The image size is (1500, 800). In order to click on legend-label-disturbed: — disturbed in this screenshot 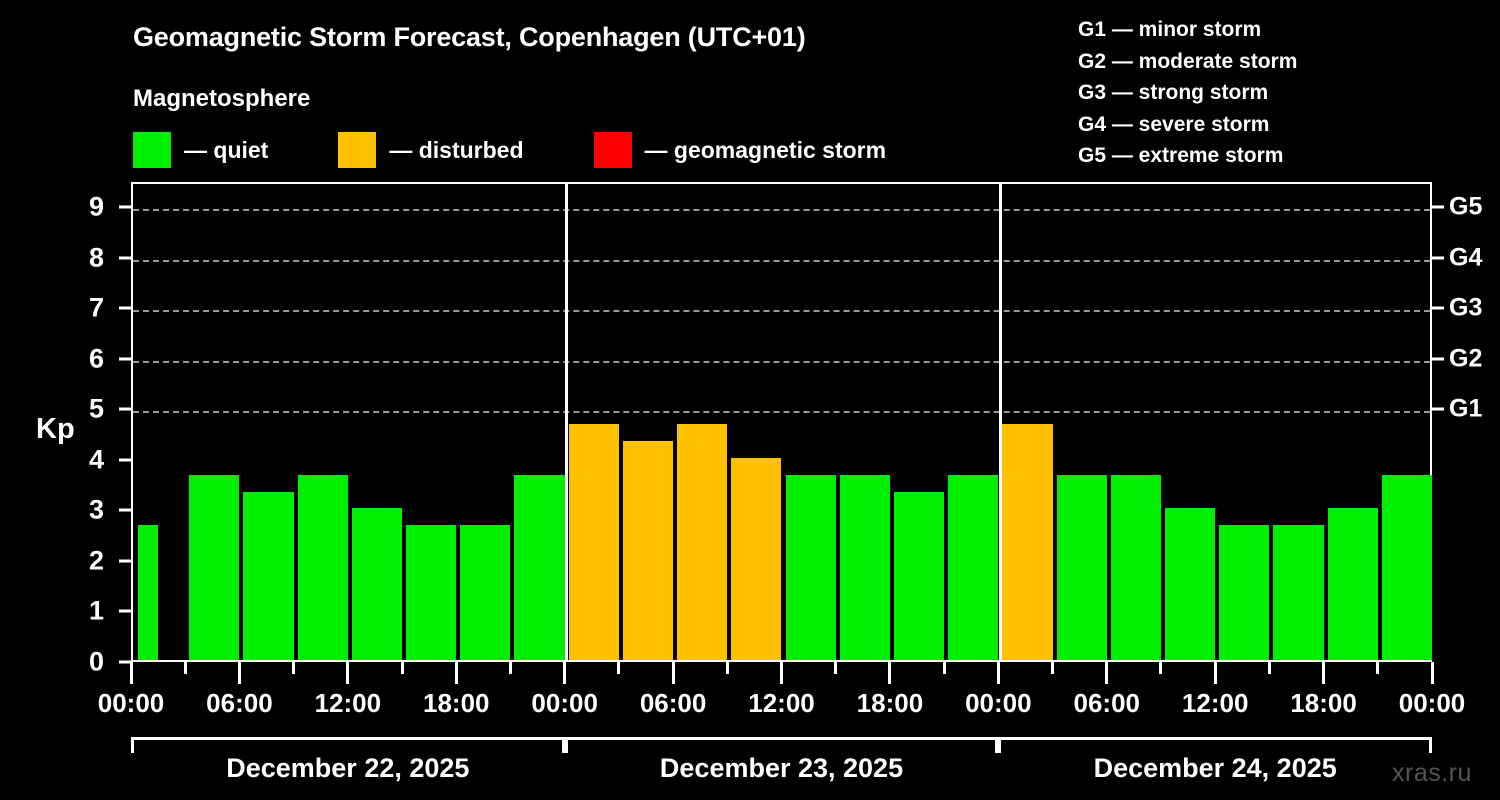, I will do `click(456, 149)`.